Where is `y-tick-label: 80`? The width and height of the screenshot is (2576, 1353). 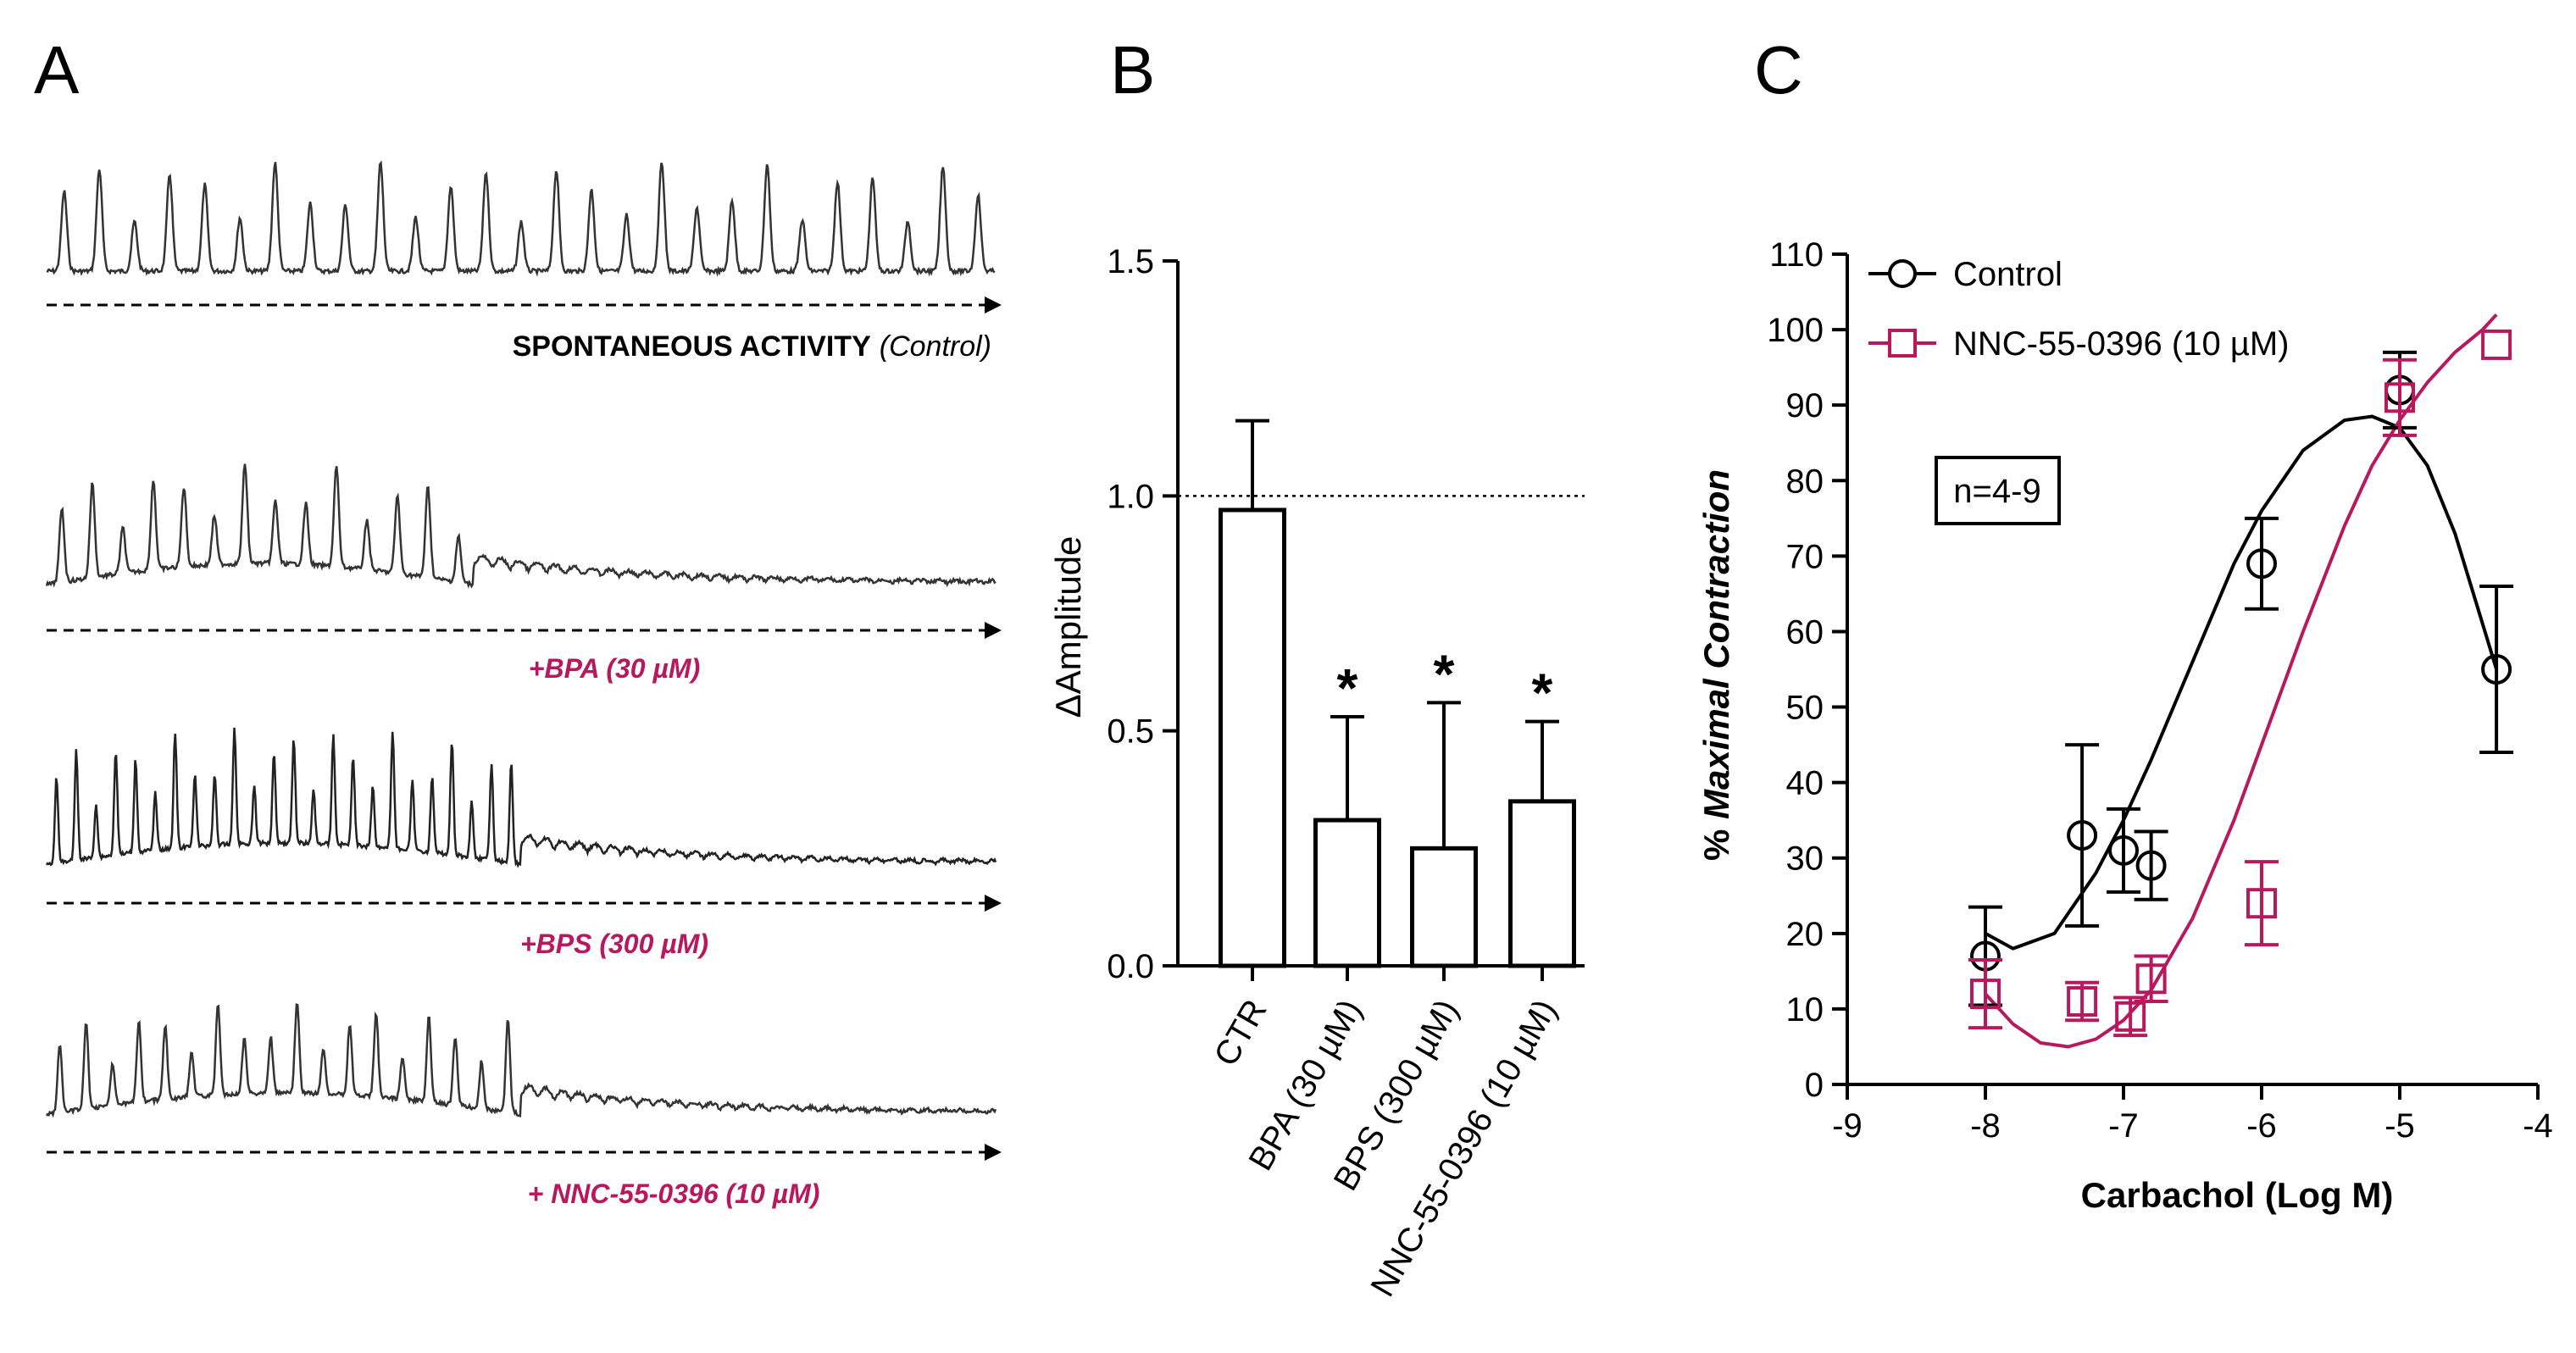
y-tick-label: 80 is located at coordinates (1805, 482).